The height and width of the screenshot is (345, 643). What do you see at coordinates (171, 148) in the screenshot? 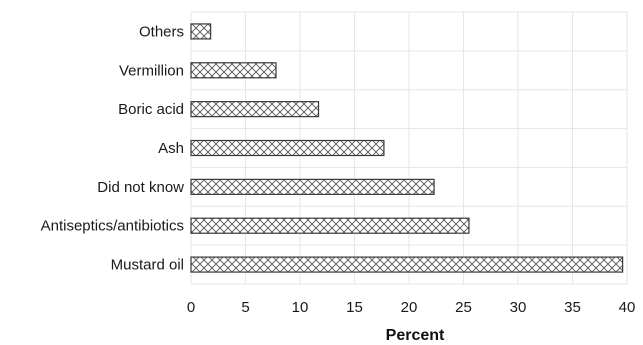
I see `category-label: Ash` at bounding box center [171, 148].